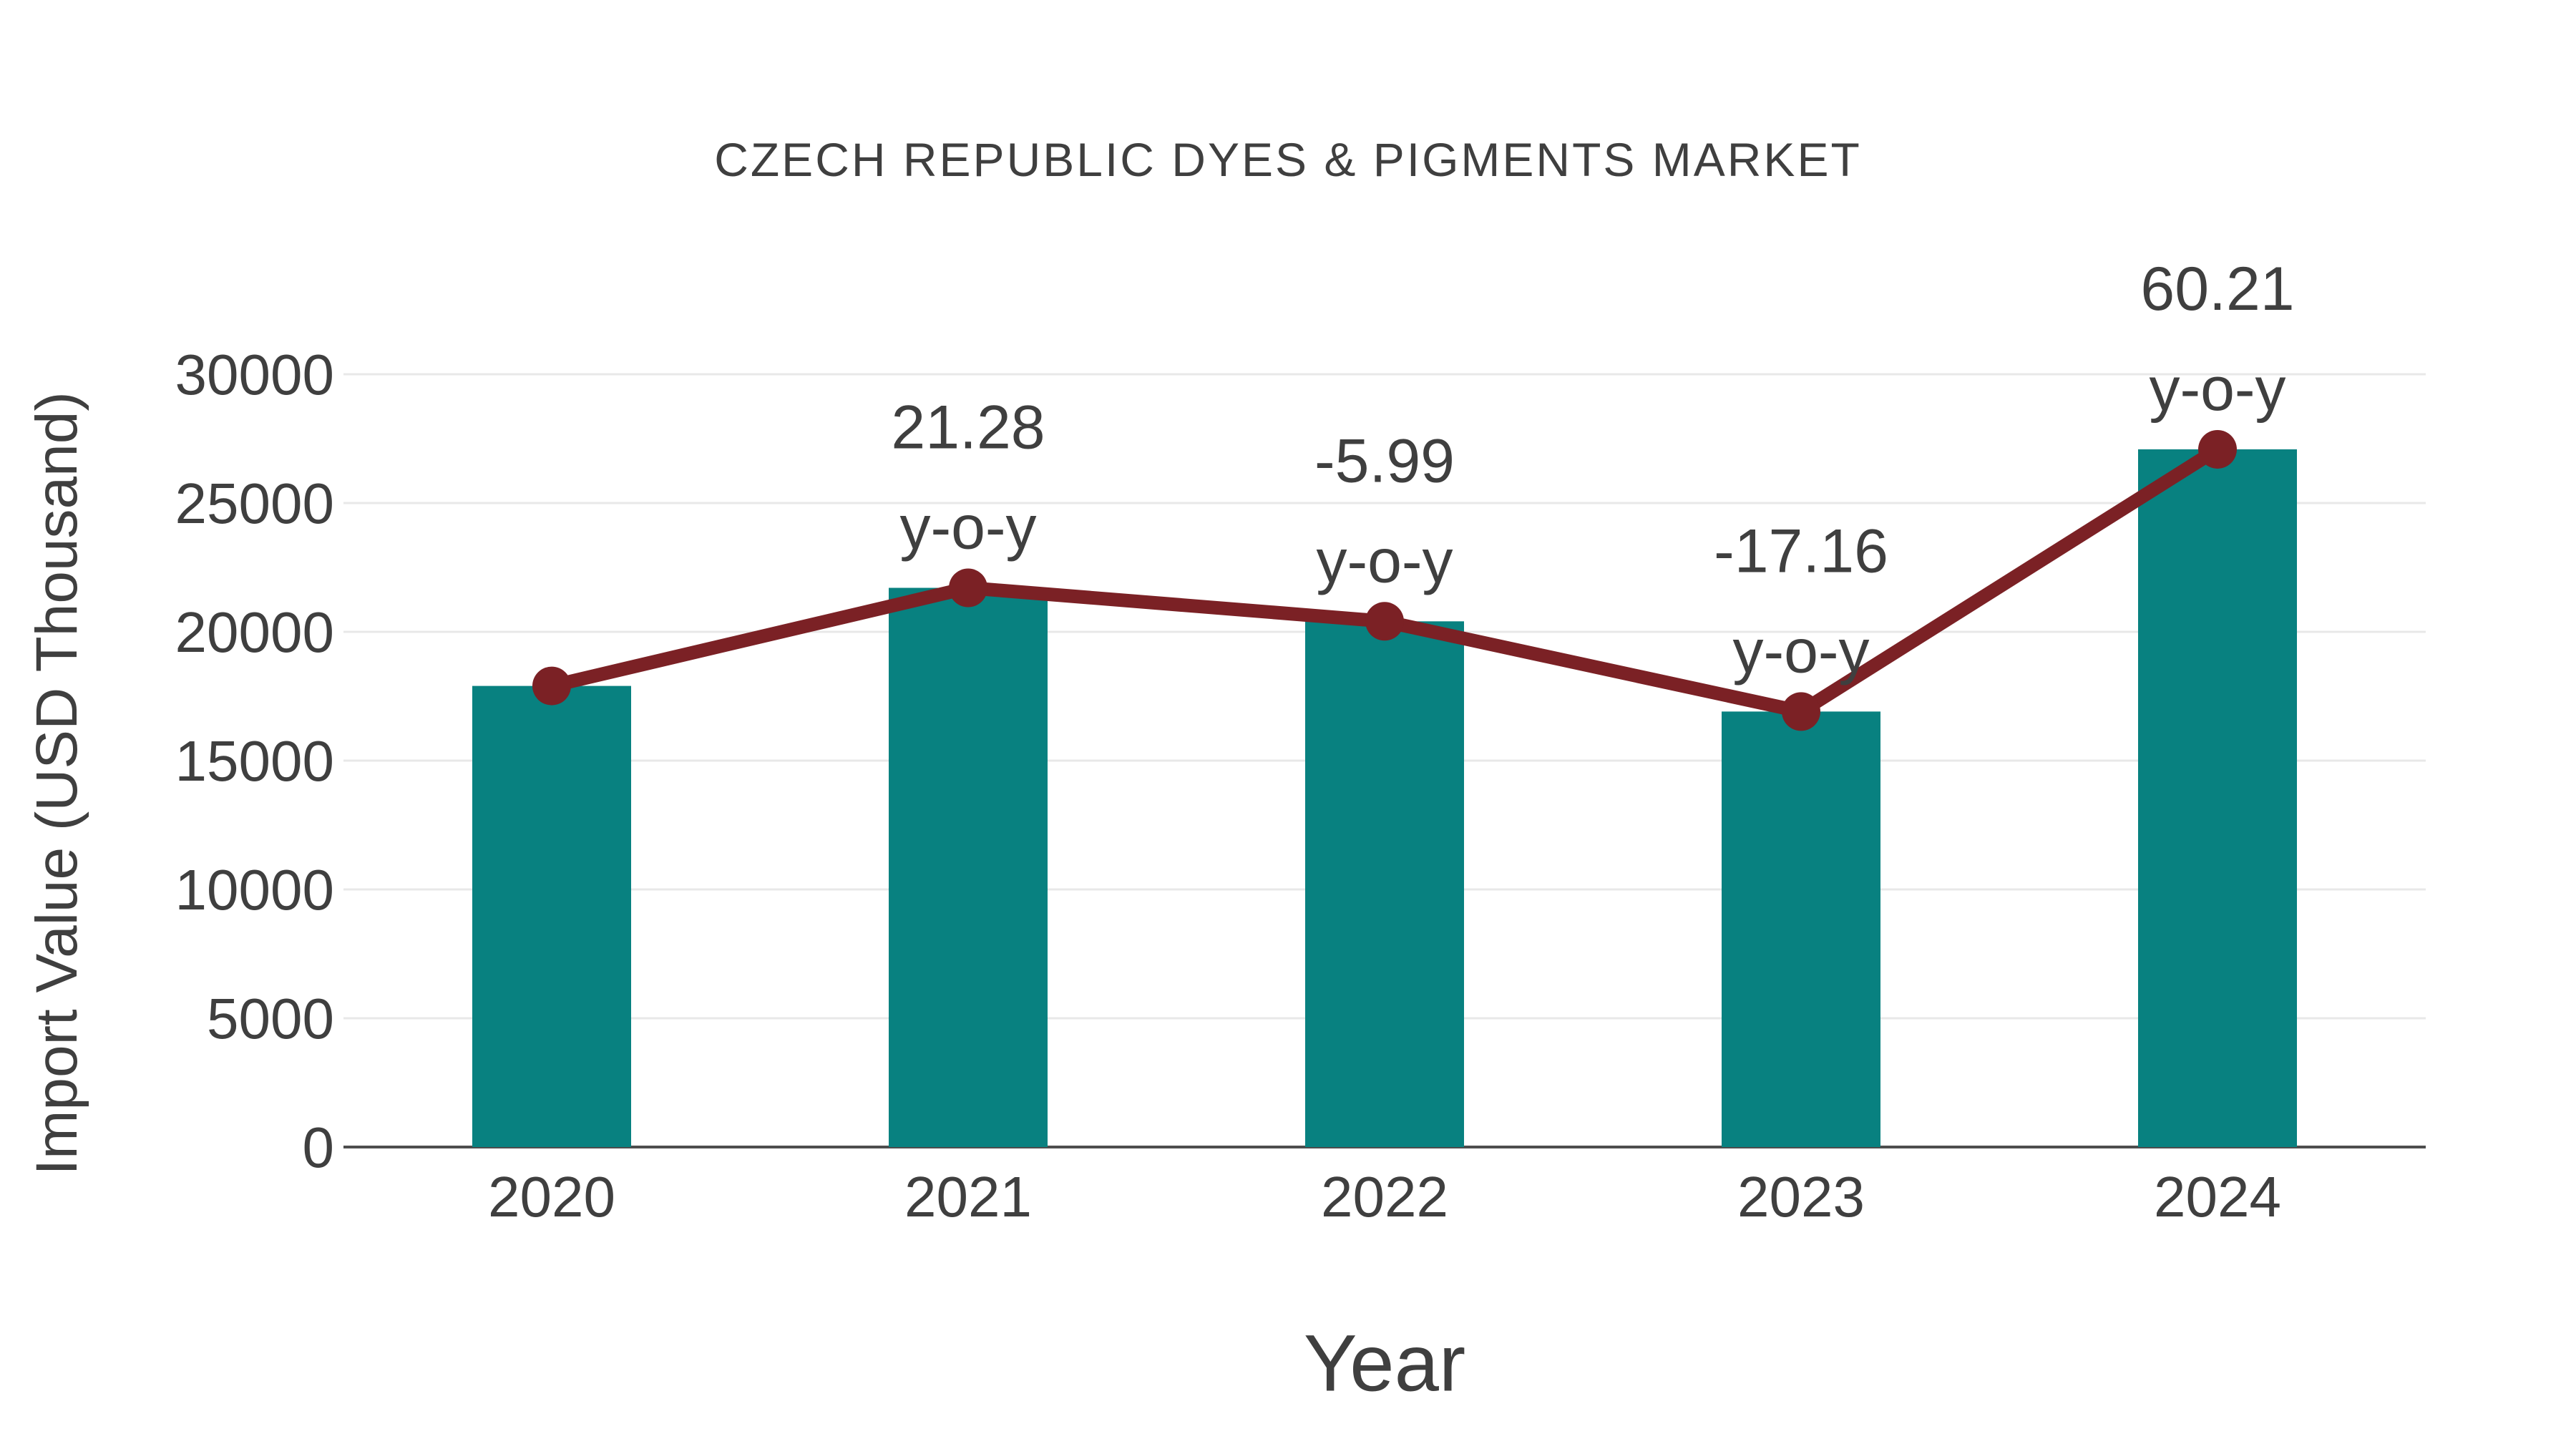  I want to click on annotation-value-2024: 60.21, so click(2217, 289).